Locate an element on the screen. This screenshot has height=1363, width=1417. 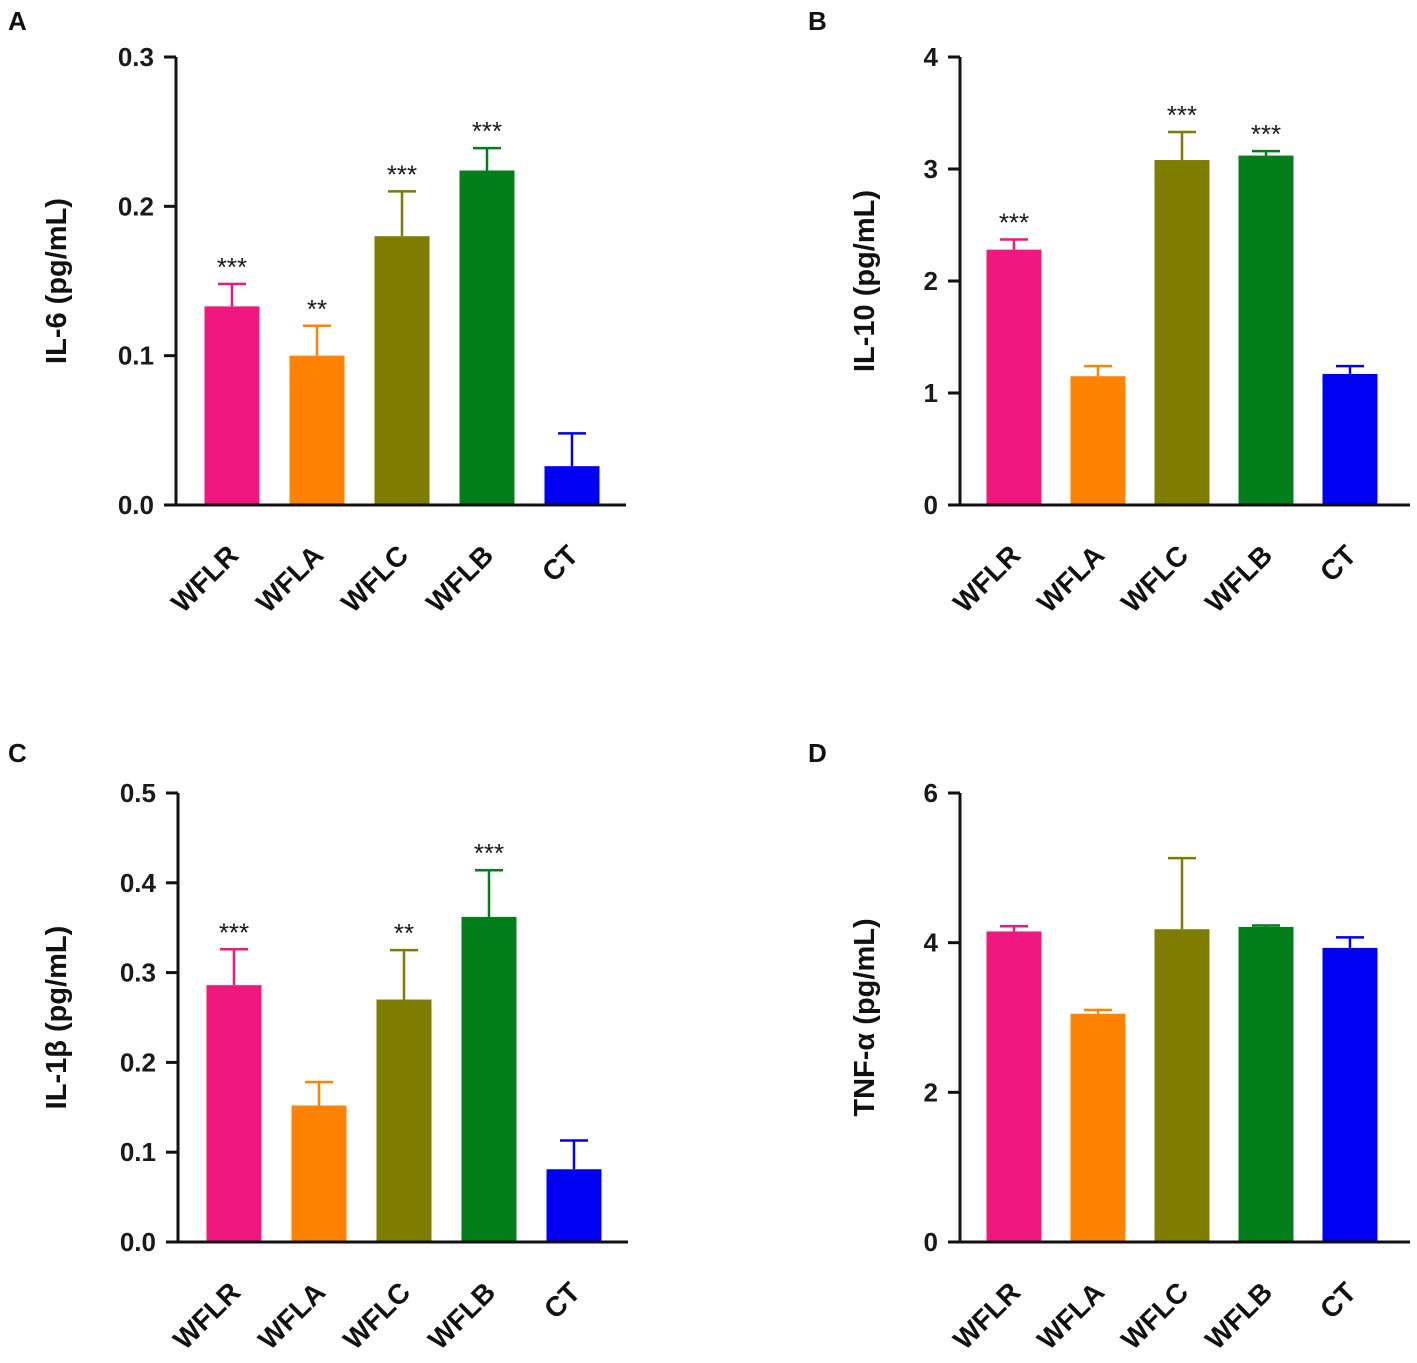
panel-letter: B is located at coordinates (817, 21).